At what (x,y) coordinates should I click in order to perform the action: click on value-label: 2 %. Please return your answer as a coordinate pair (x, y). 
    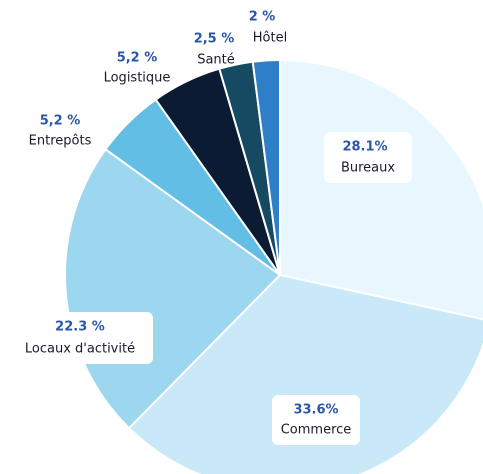
    Looking at the image, I should click on (262, 17).